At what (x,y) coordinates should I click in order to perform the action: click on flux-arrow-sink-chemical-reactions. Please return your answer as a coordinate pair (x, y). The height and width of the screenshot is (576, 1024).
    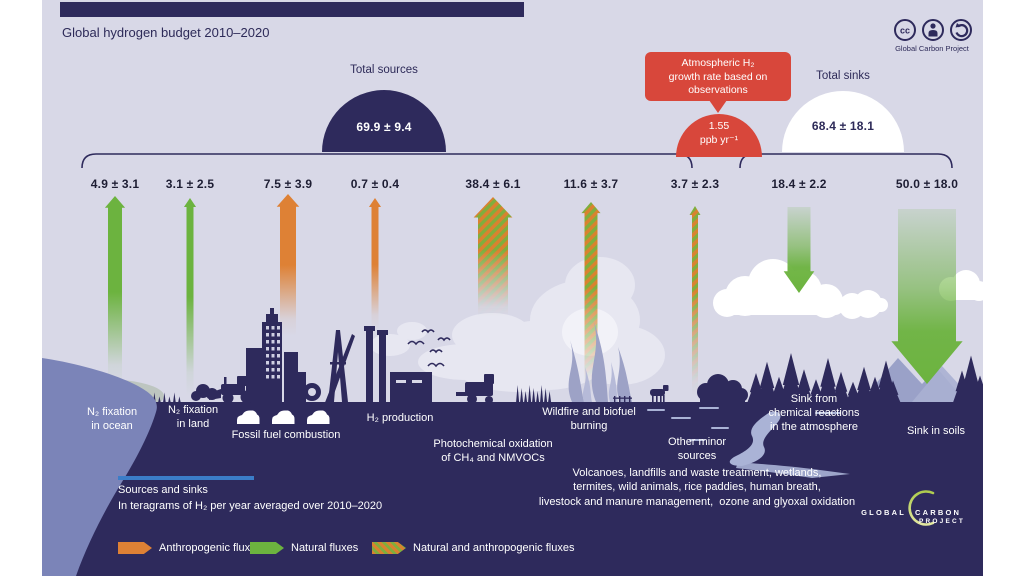
    Looking at the image, I should click on (799, 250).